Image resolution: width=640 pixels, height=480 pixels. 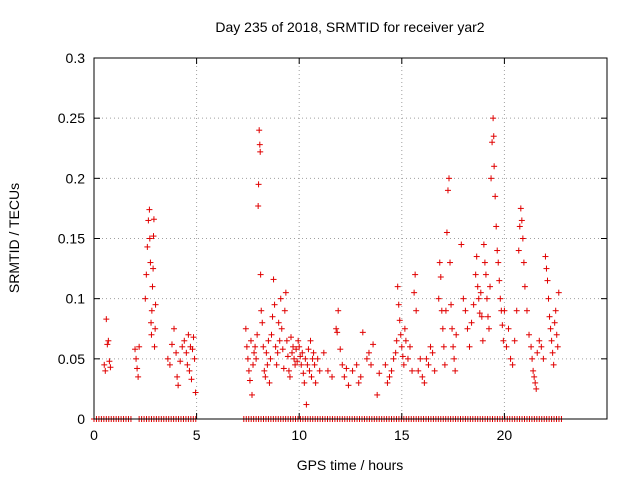 I want to click on y-axis-label: SRMTID / TECUs, so click(x=14, y=238).